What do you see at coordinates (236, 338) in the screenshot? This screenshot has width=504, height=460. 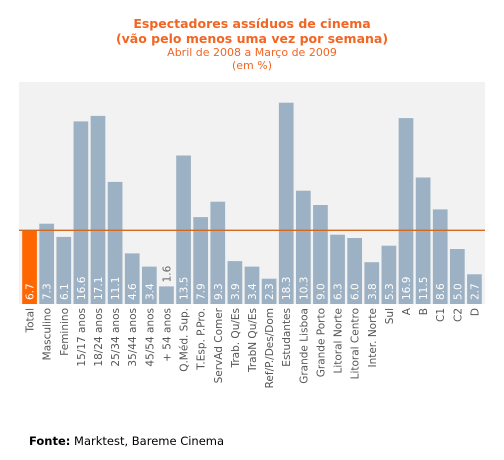 I see `category-label: Trab. Qu/Es` at bounding box center [236, 338].